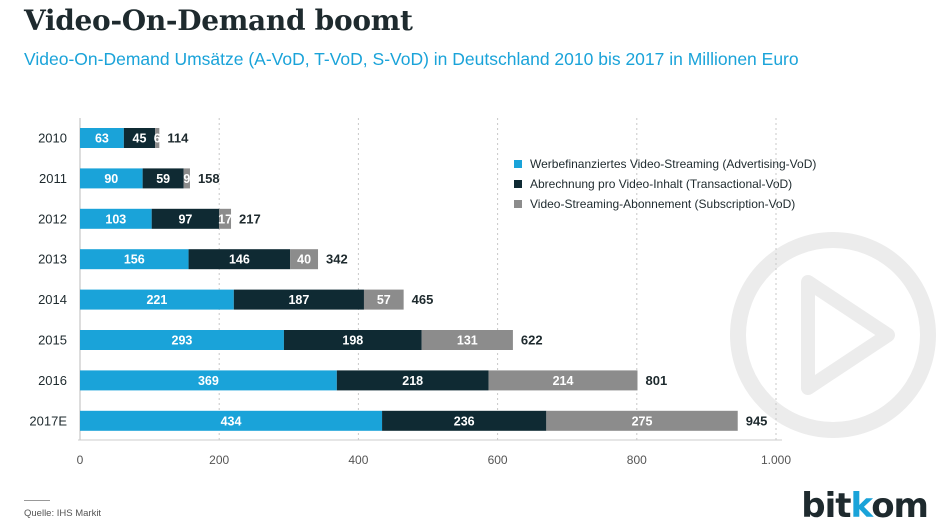 Image resolution: width=950 pixels, height=528 pixels. Describe the element at coordinates (900, 506) in the screenshot. I see `logo-text-rest: om` at that location.